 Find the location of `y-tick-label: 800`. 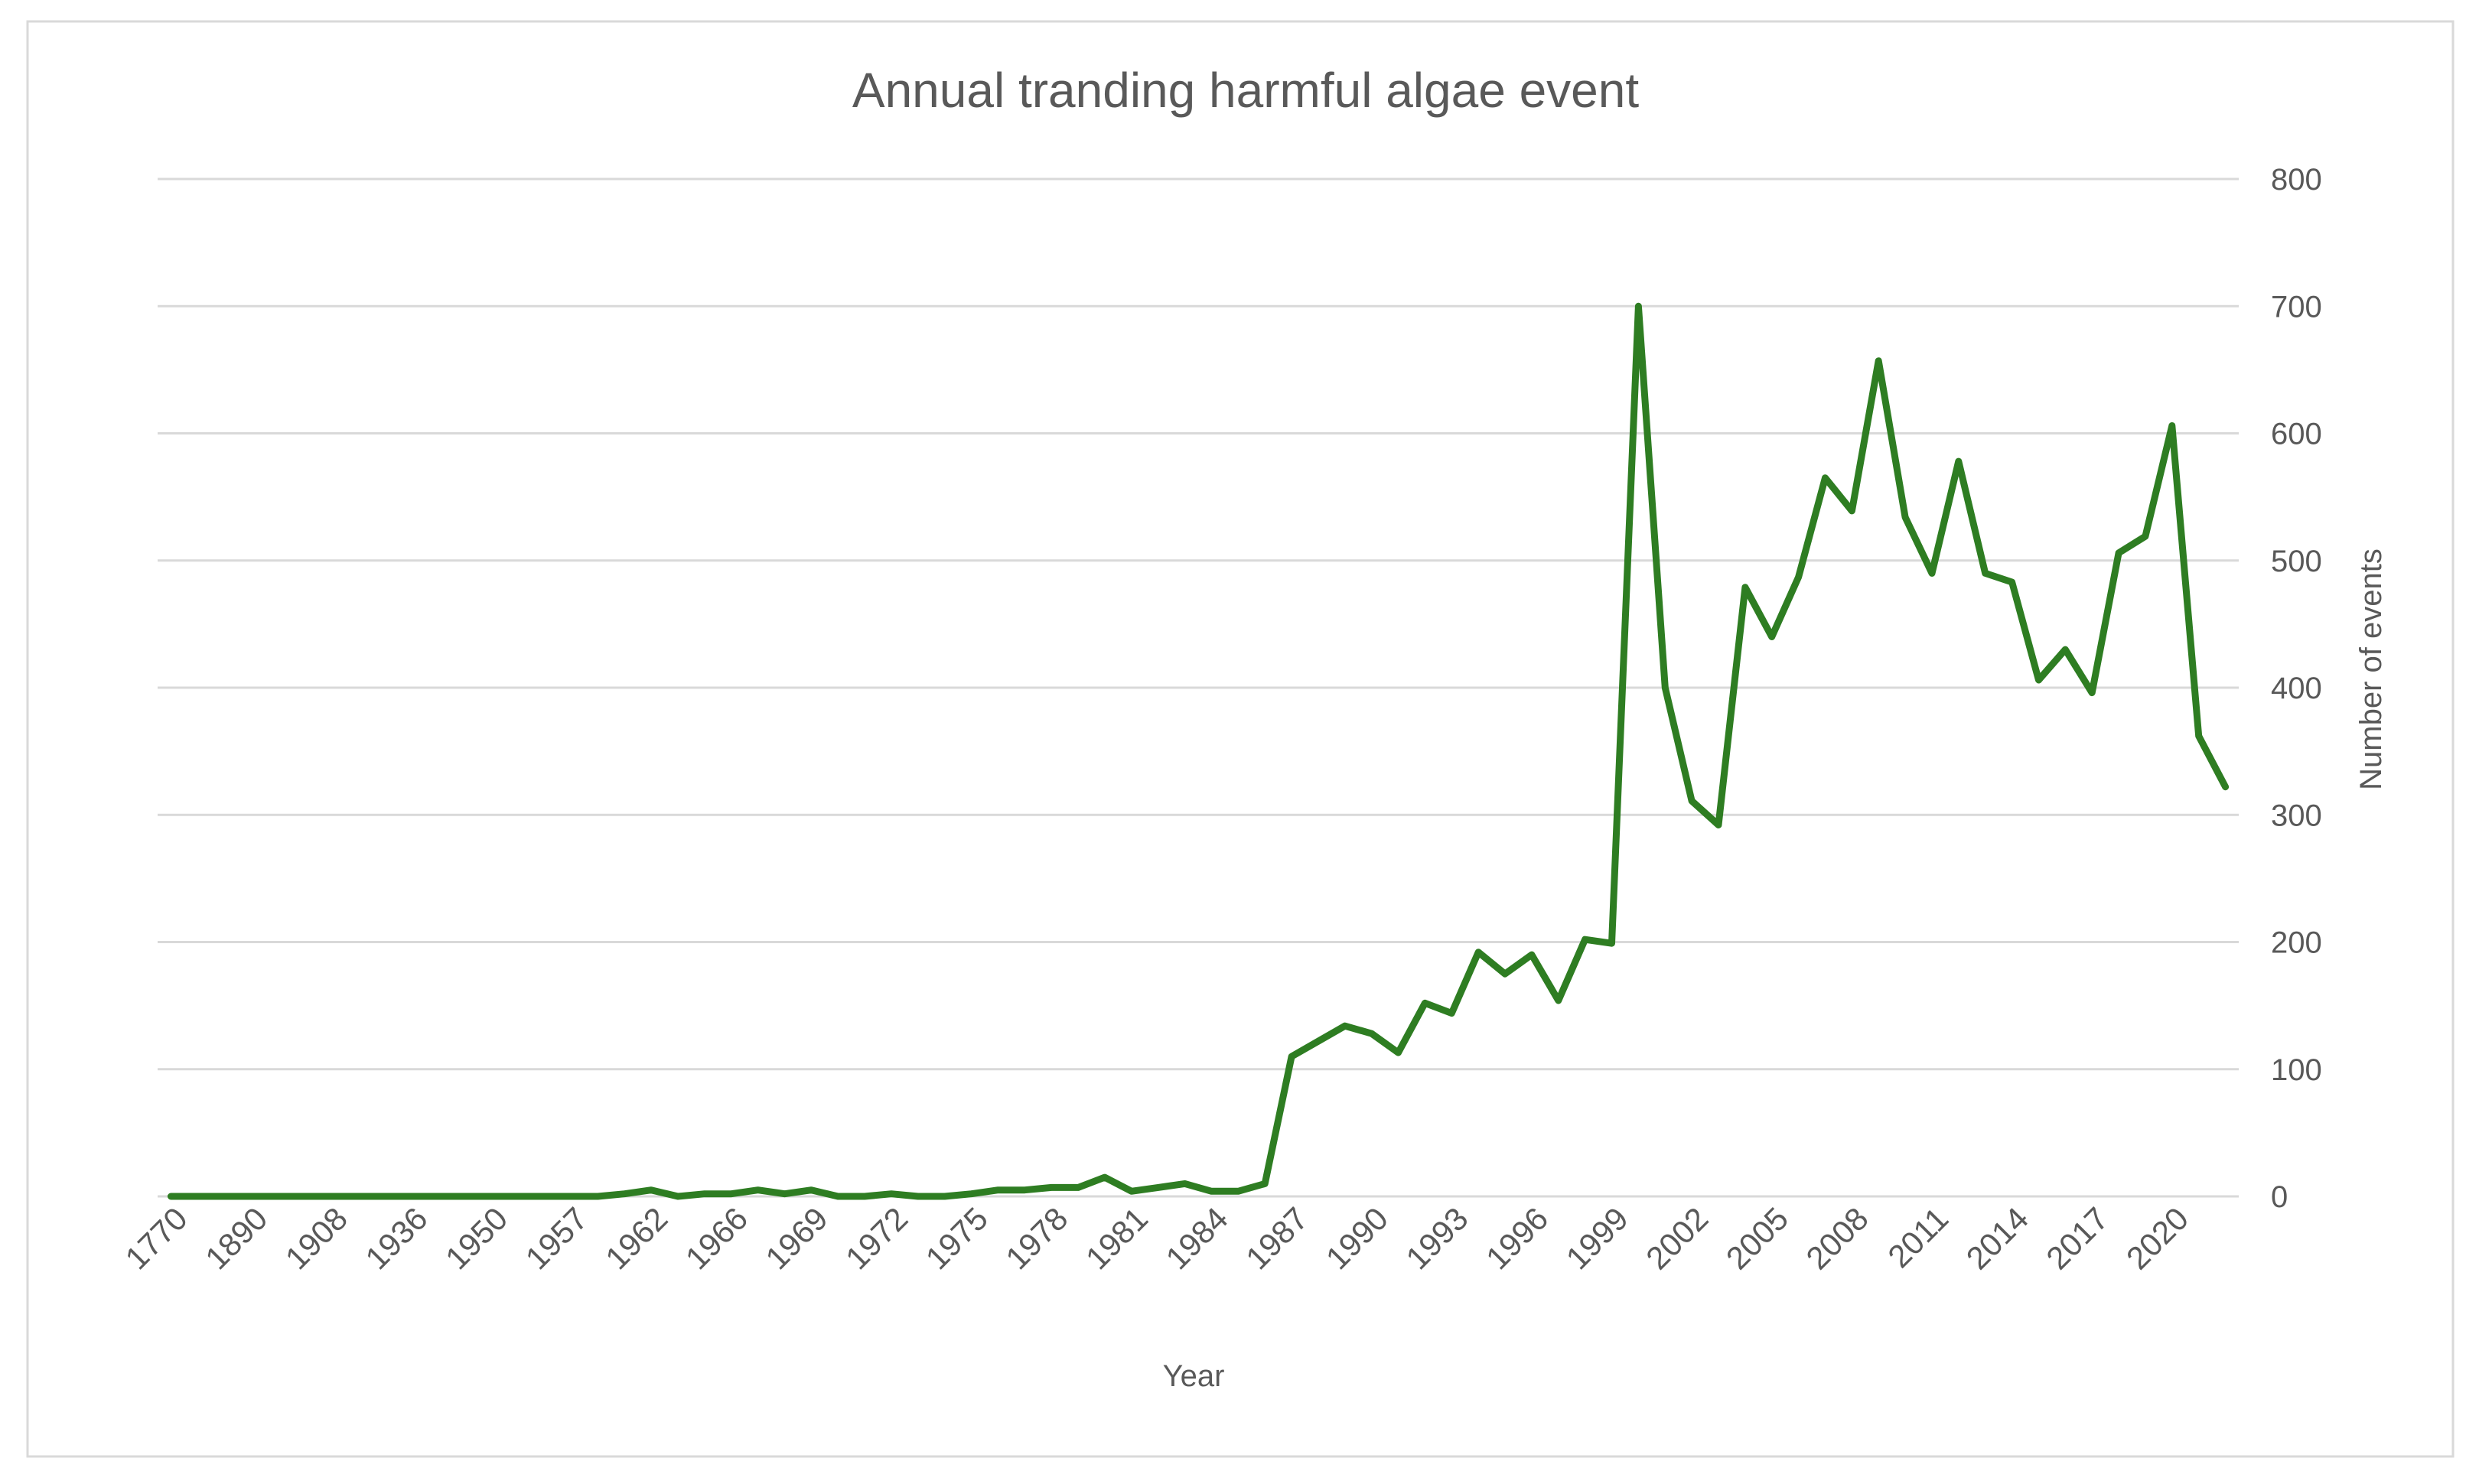

y-tick-label: 800 is located at coordinates (2296, 180).